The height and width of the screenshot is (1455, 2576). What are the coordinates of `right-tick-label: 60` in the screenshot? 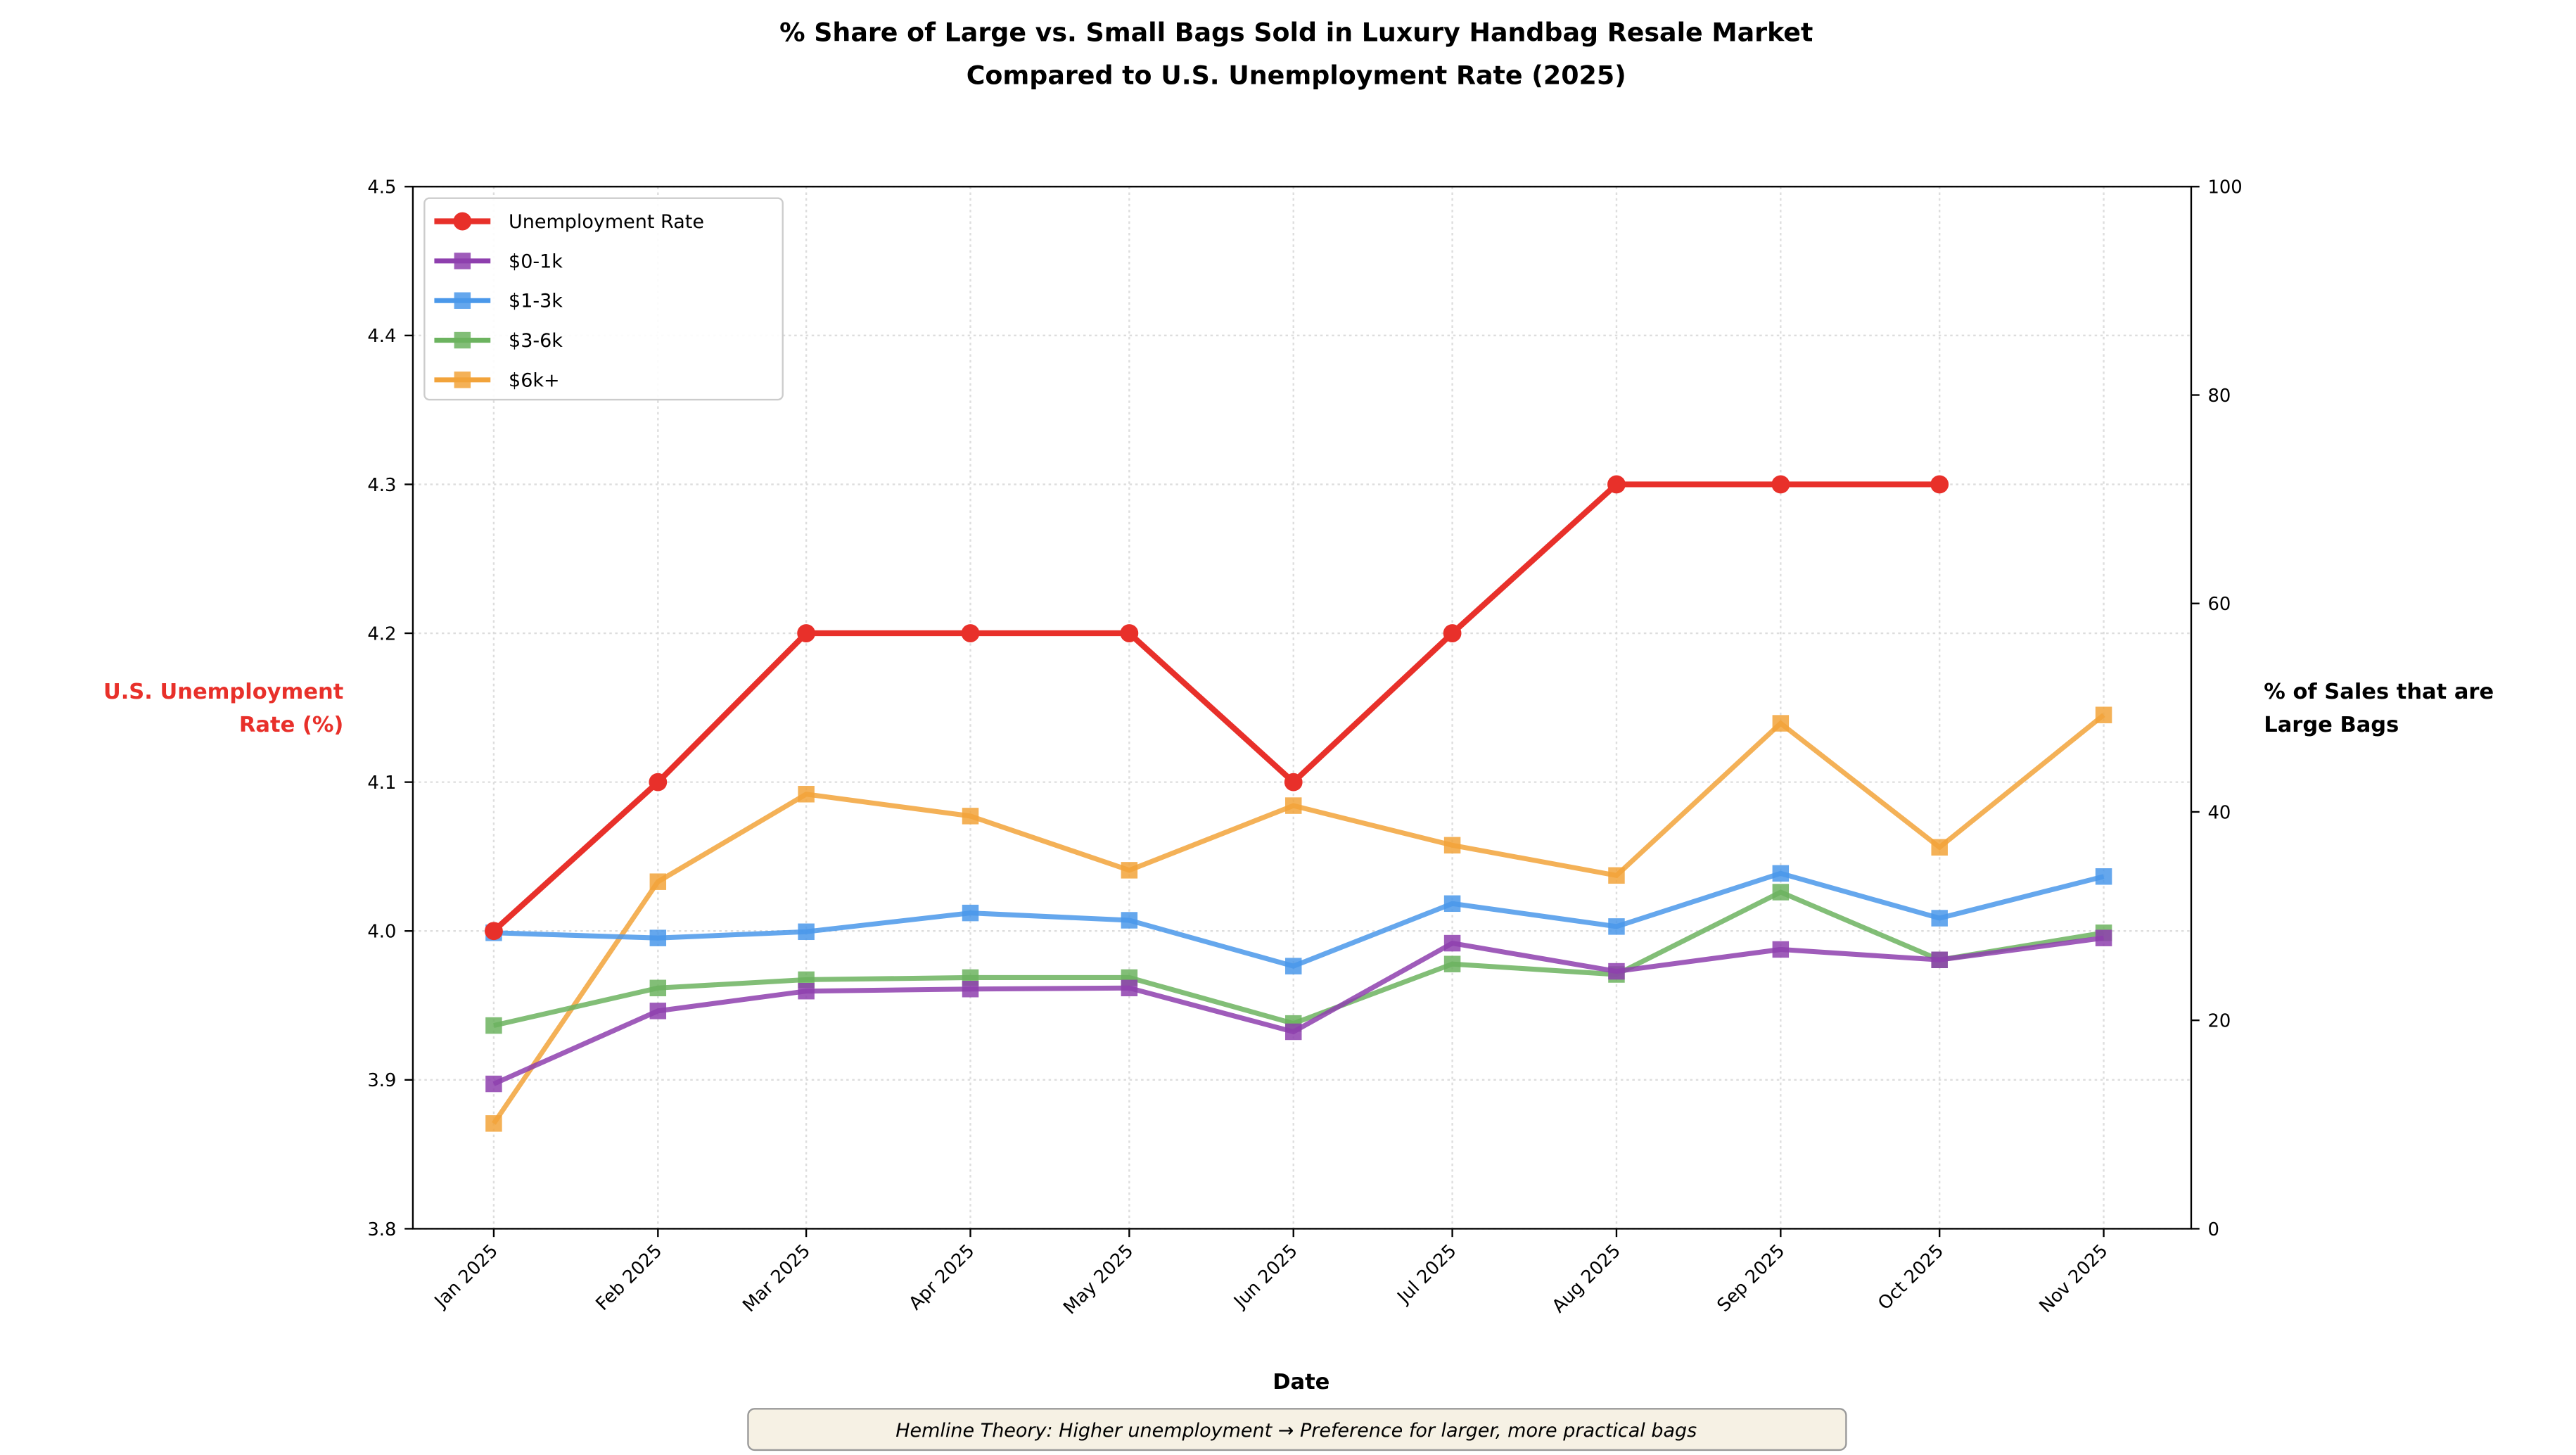 It's located at (2219, 604).